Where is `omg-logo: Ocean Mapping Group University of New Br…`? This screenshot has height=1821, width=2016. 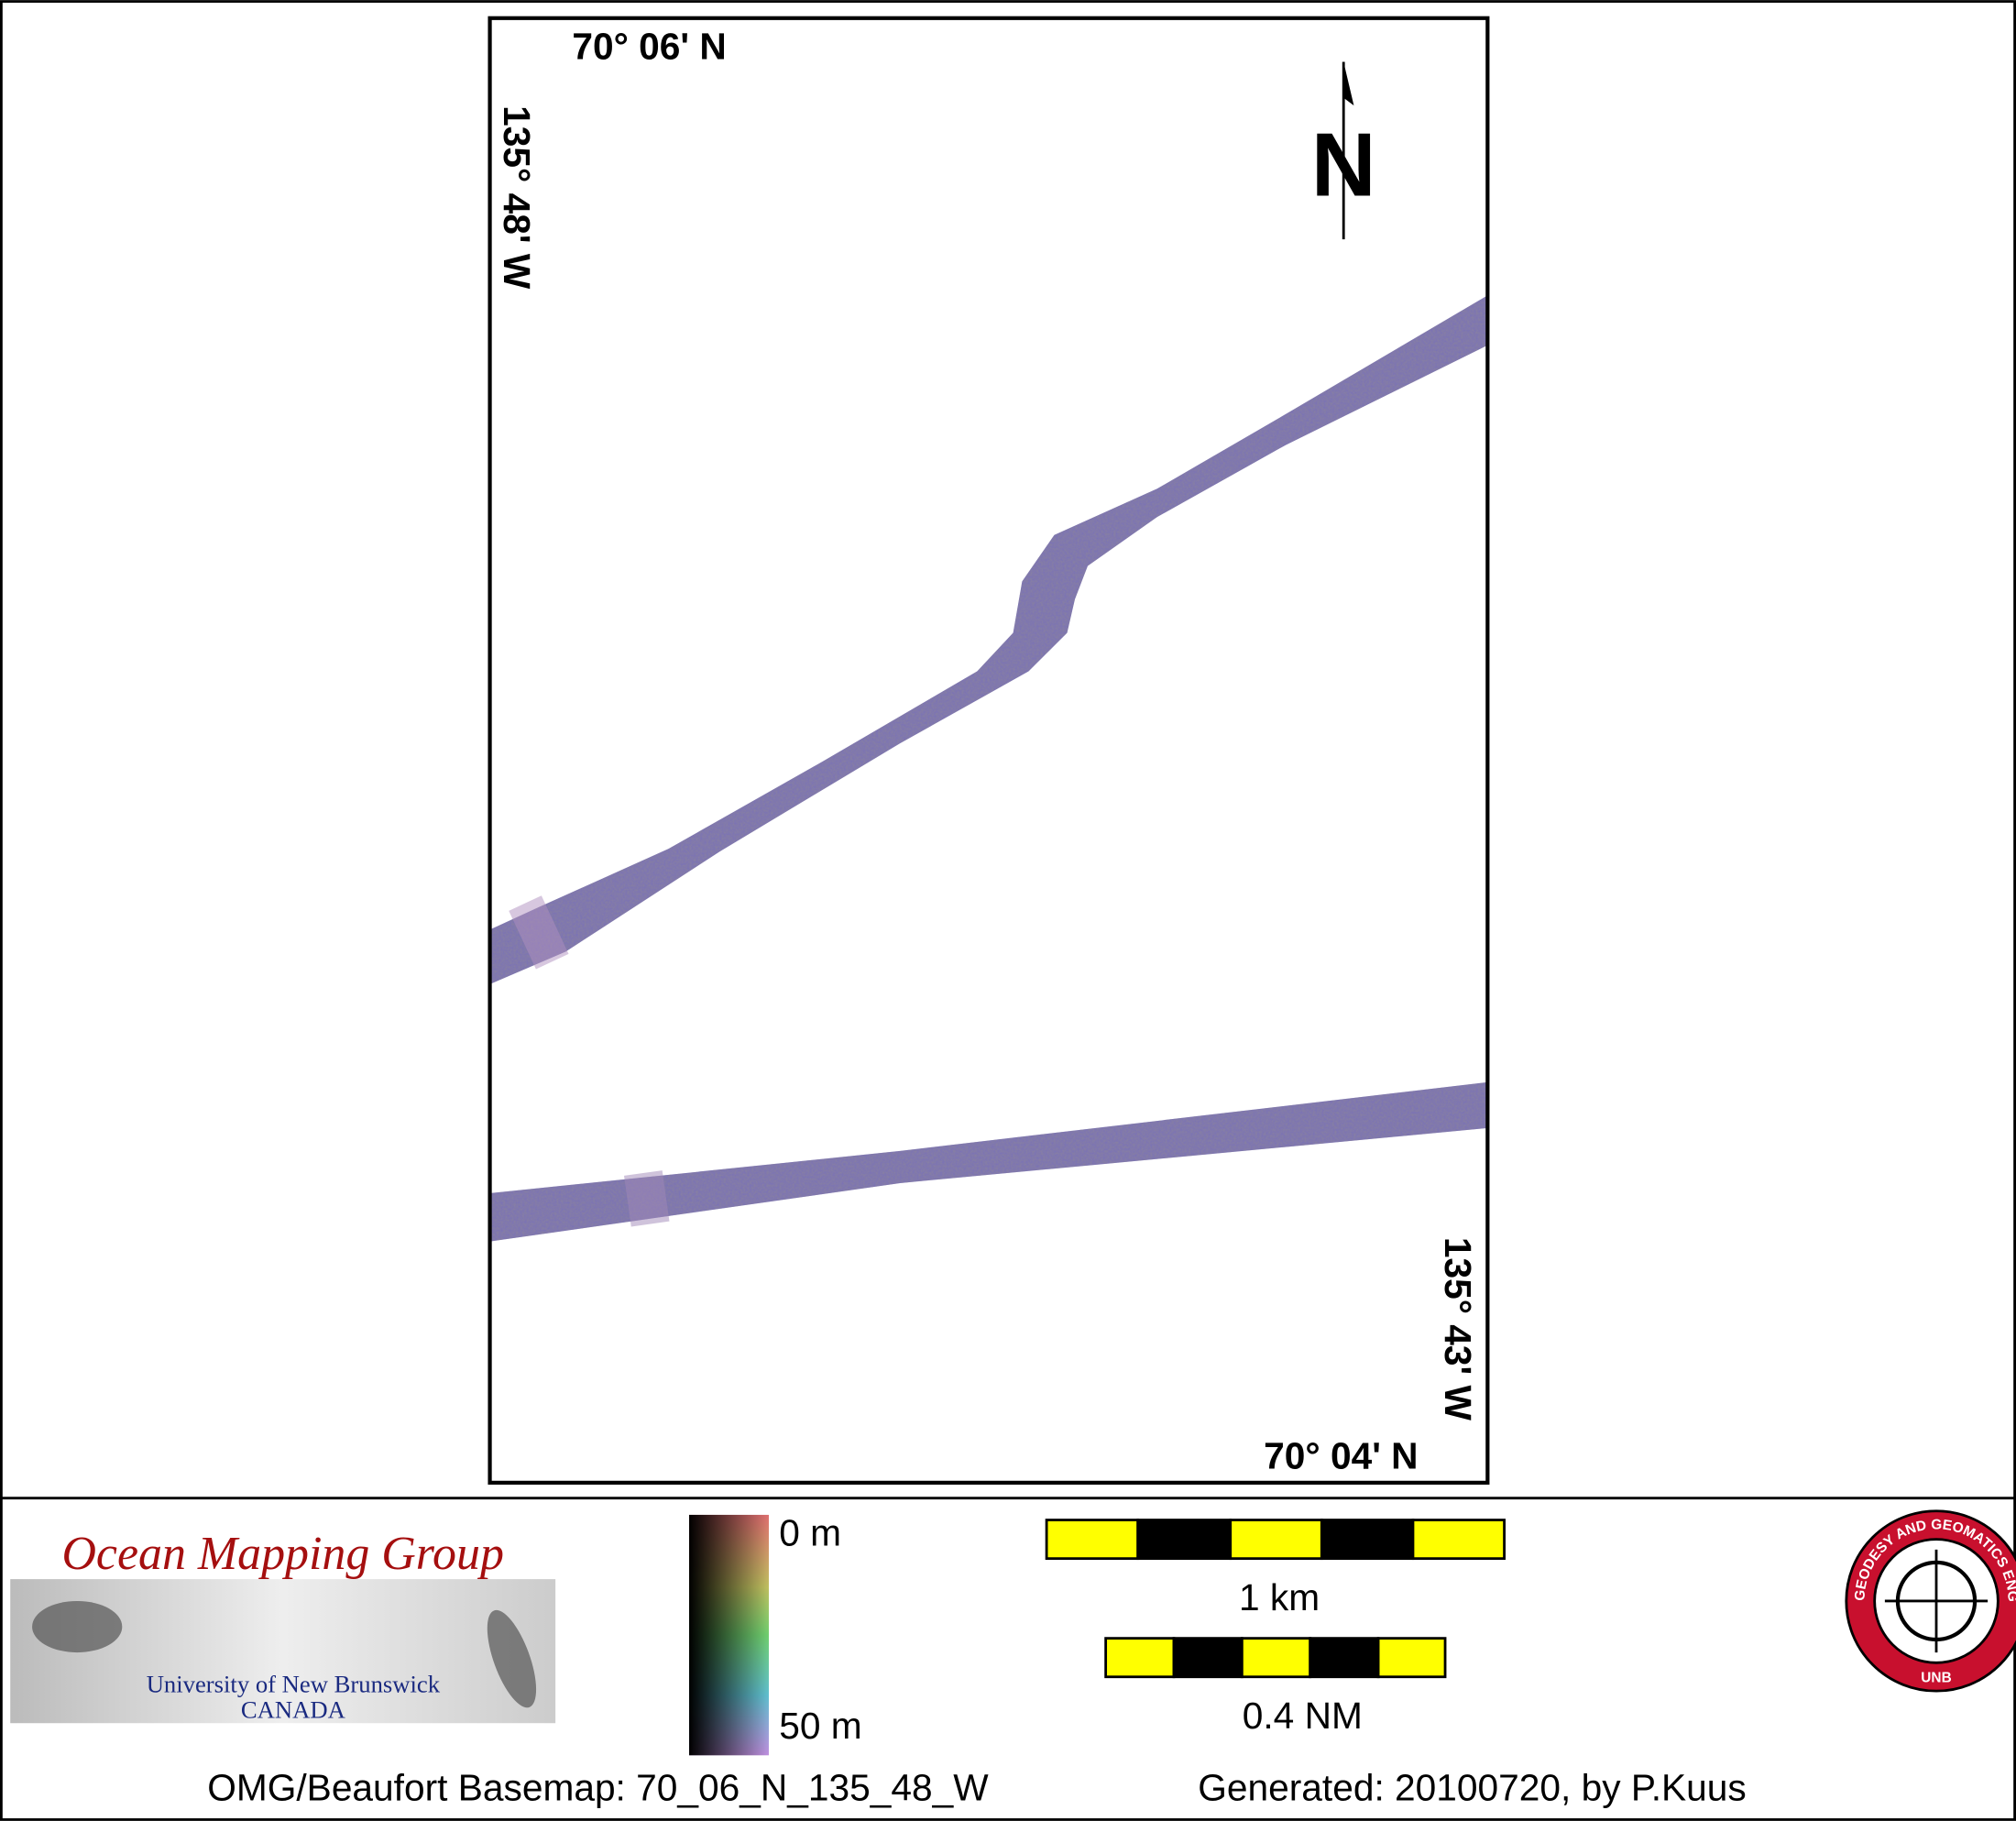
omg-logo: Ocean Mapping Group University of New Br… is located at coordinates (283, 1626).